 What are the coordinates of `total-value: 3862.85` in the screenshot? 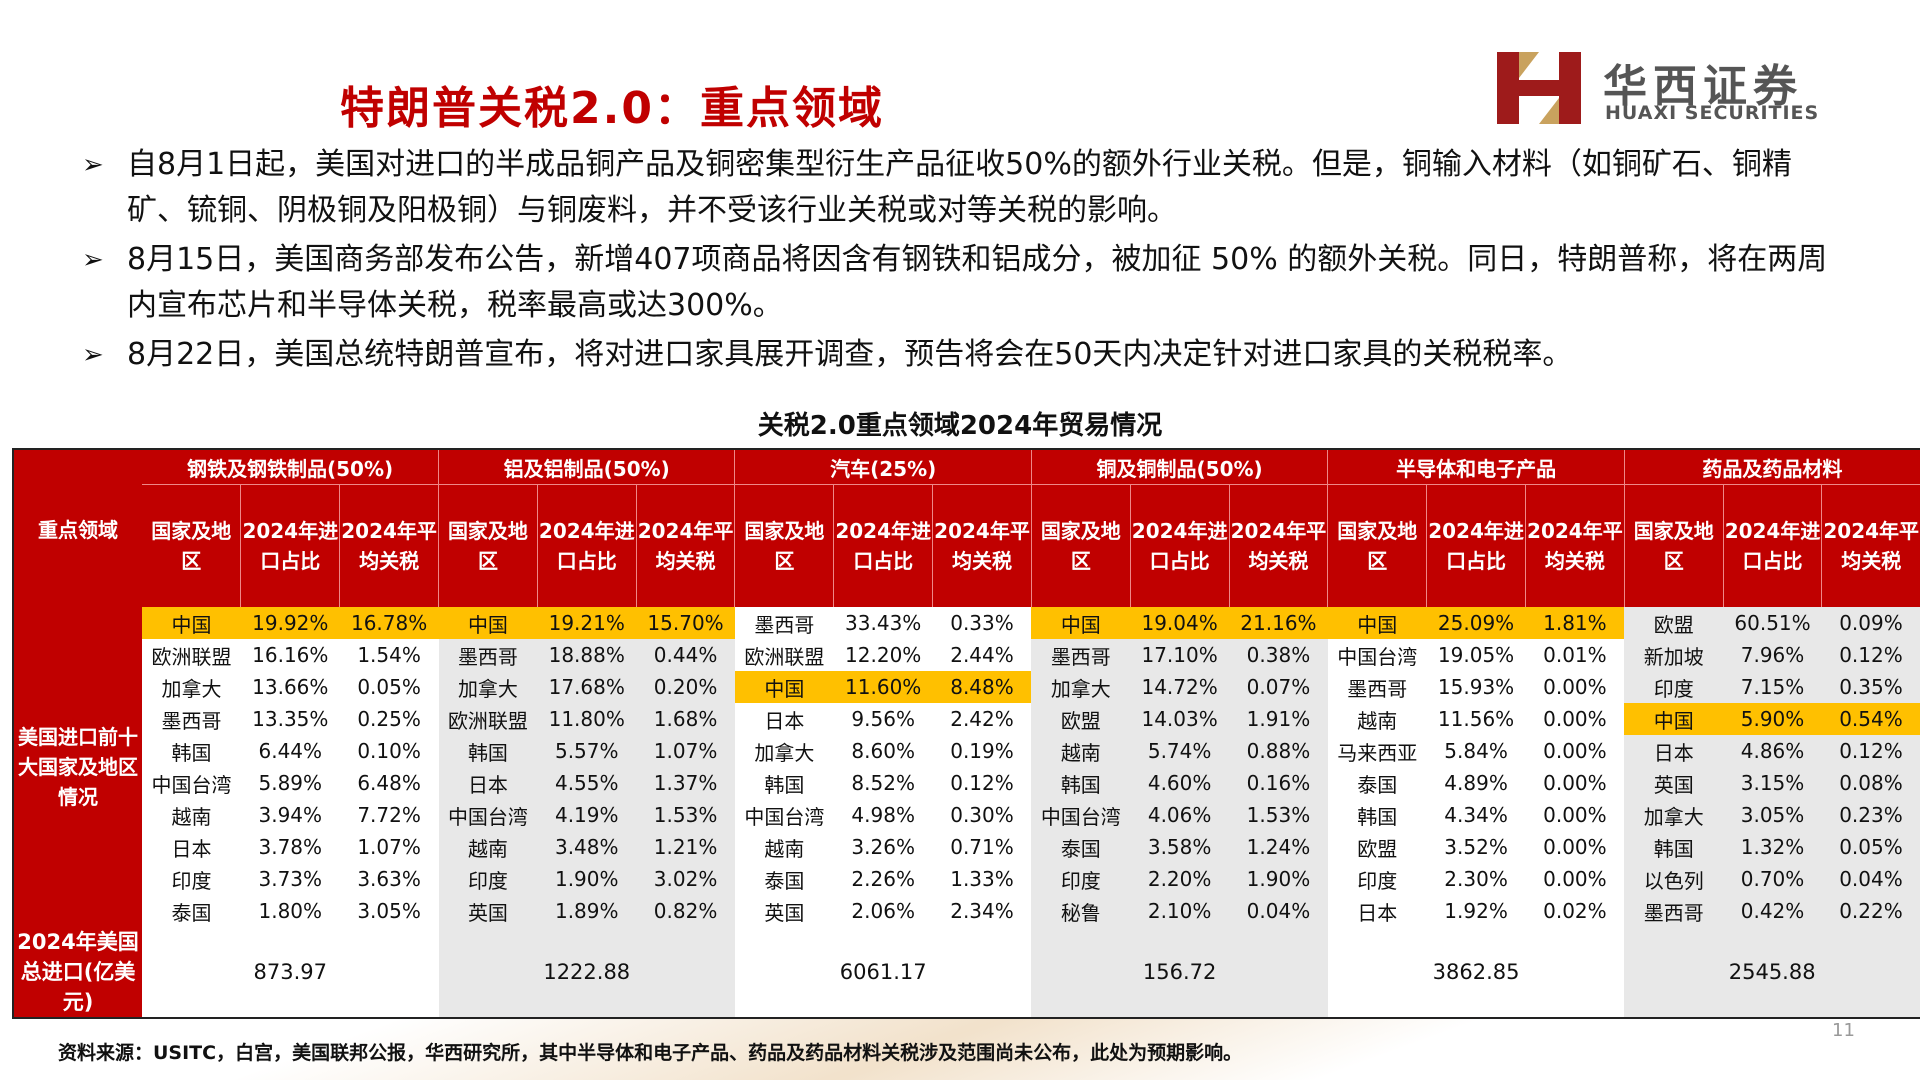 It's located at (1476, 972).